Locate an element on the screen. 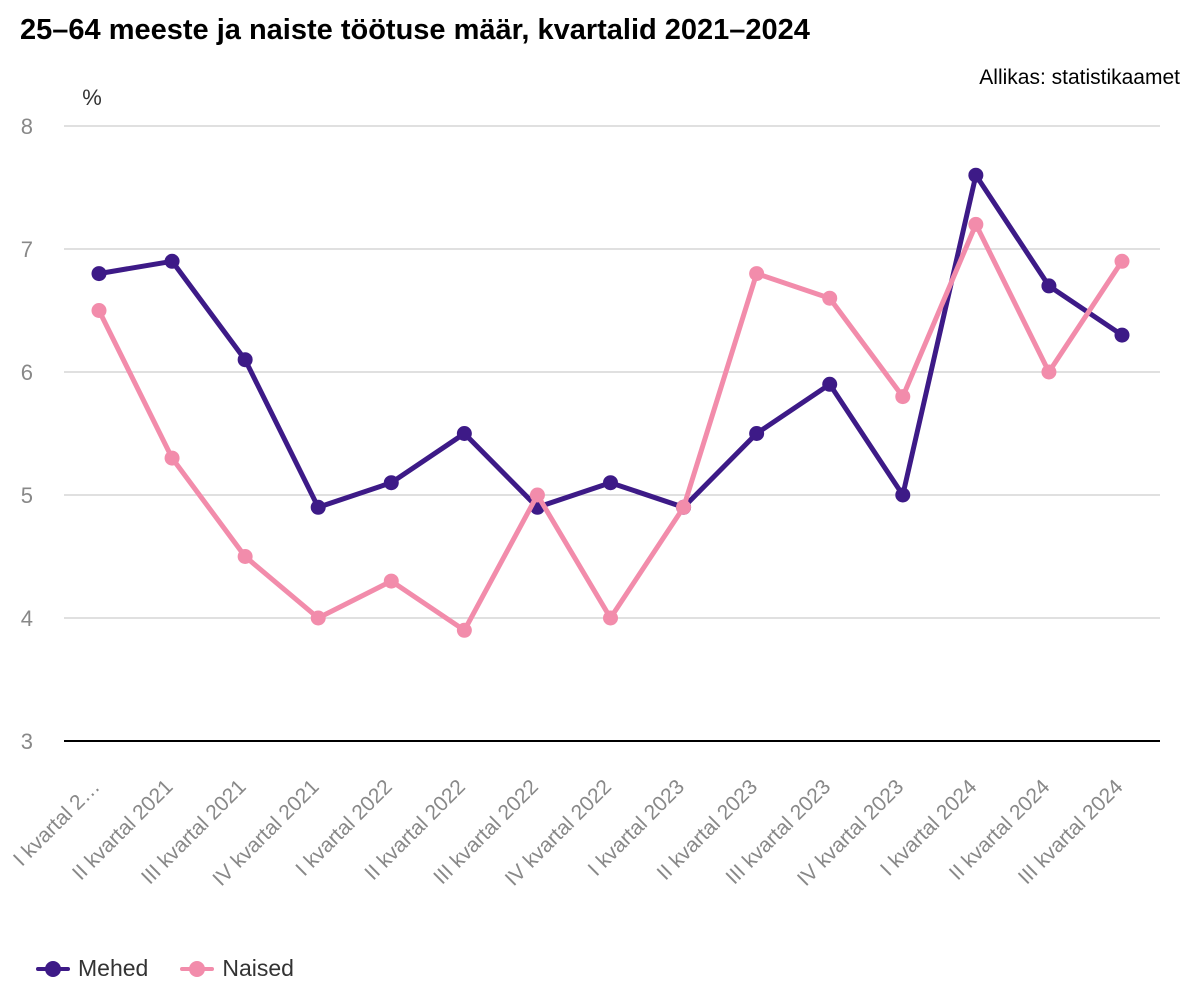  legend-item-mehed: Mehed is located at coordinates (92, 968).